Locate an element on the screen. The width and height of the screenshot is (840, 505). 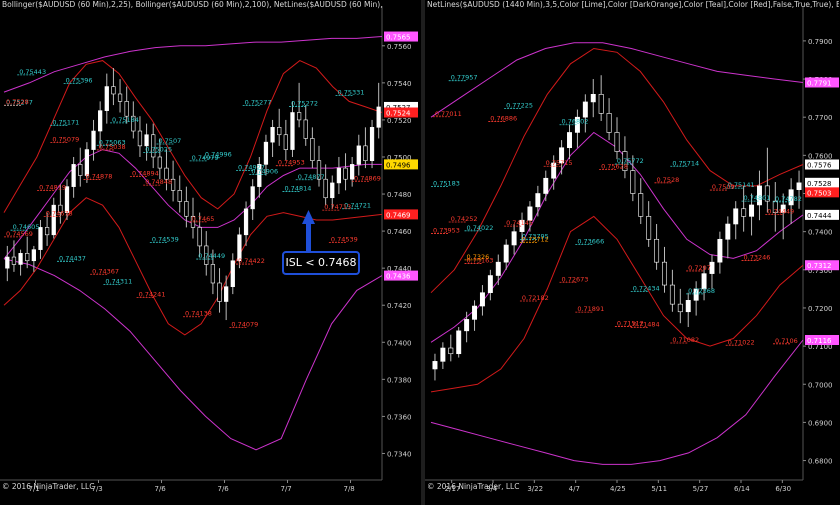
price-box-label: 0.7791 is located at coordinates (819, 83).